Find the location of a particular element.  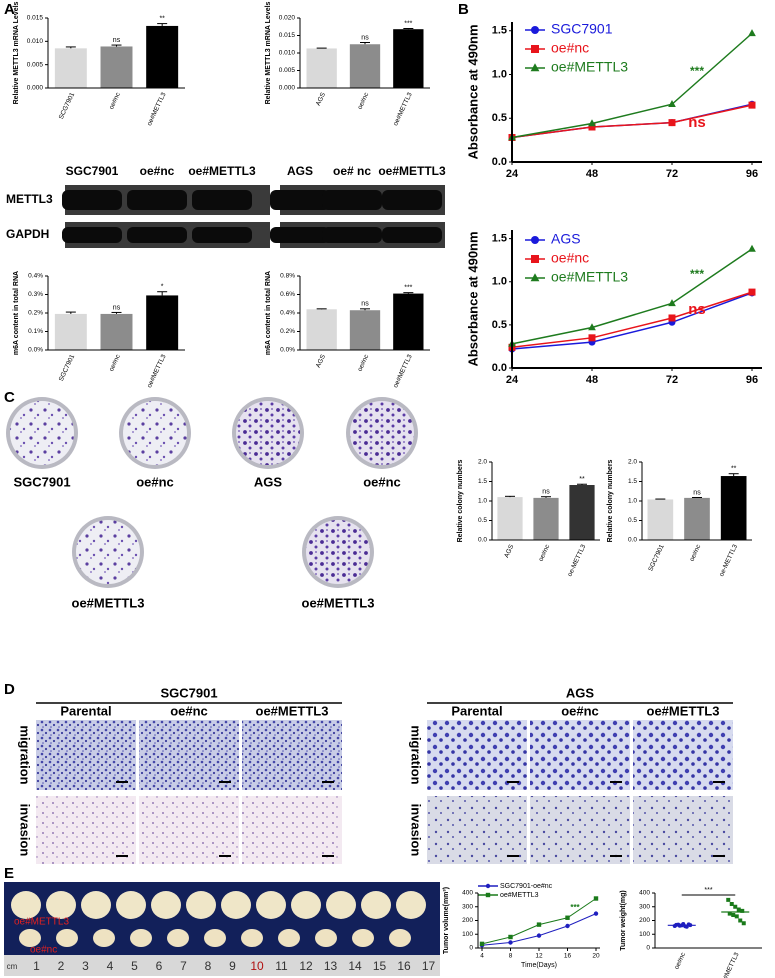

legend-label: oe#METTL3 is located at coordinates (589, 277).